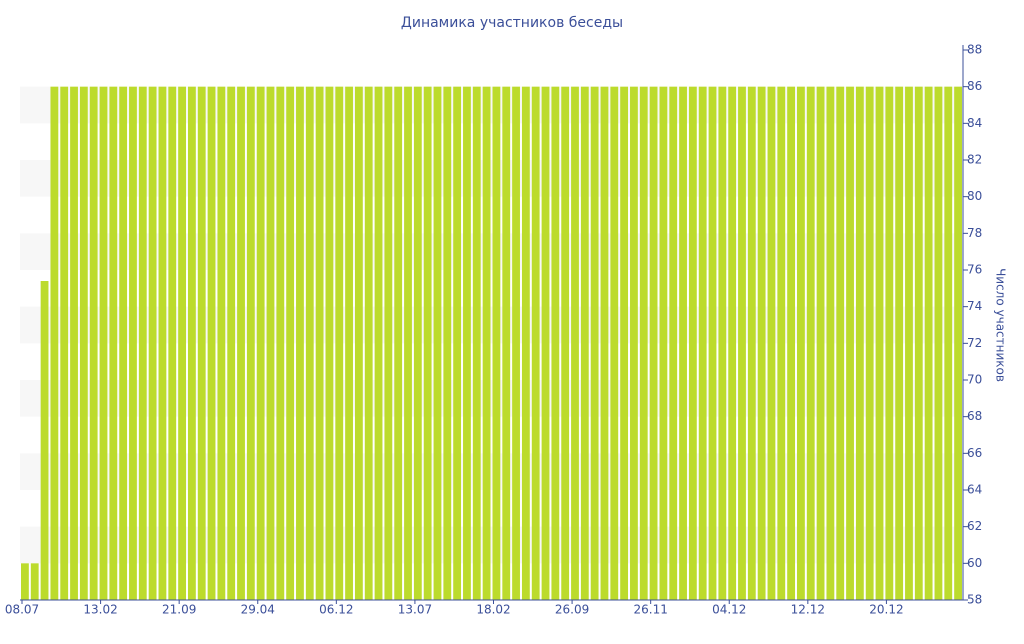  Describe the element at coordinates (974, 270) in the screenshot. I see `y-tick-label: 76` at that location.